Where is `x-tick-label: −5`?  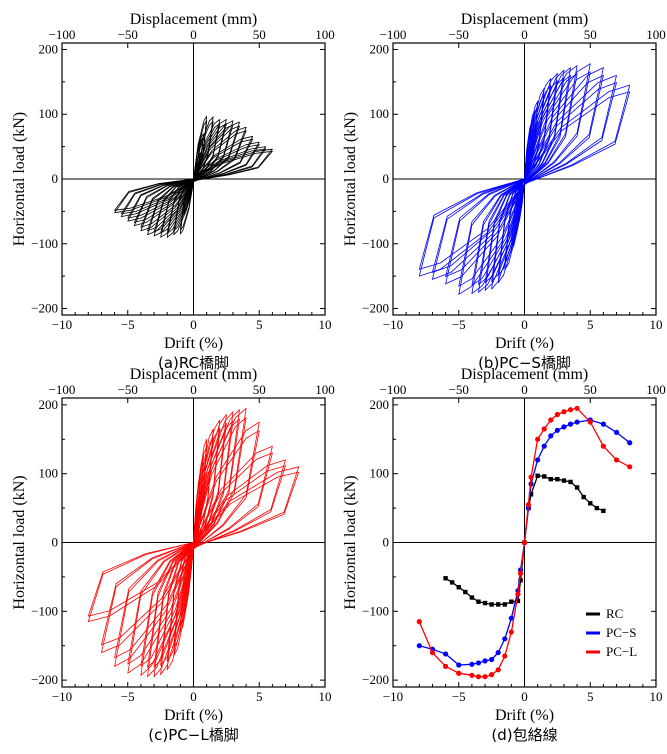 x-tick-label: −5 is located at coordinates (128, 324).